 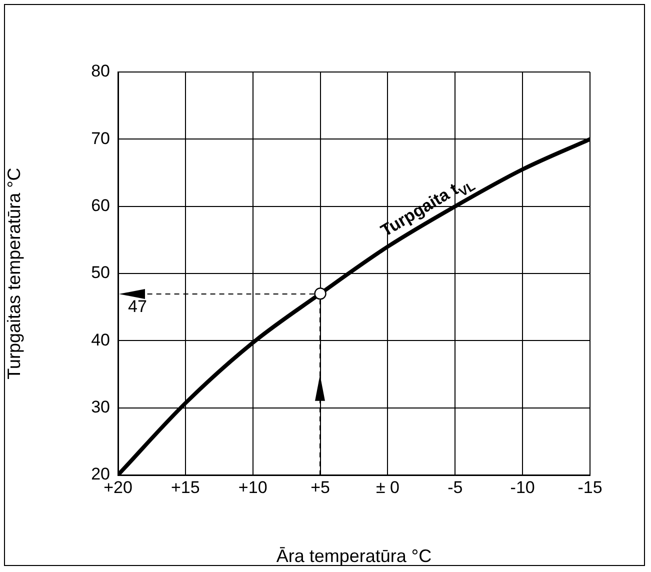 What do you see at coordinates (100, 138) in the screenshot?
I see `y-tick-label: 70` at bounding box center [100, 138].